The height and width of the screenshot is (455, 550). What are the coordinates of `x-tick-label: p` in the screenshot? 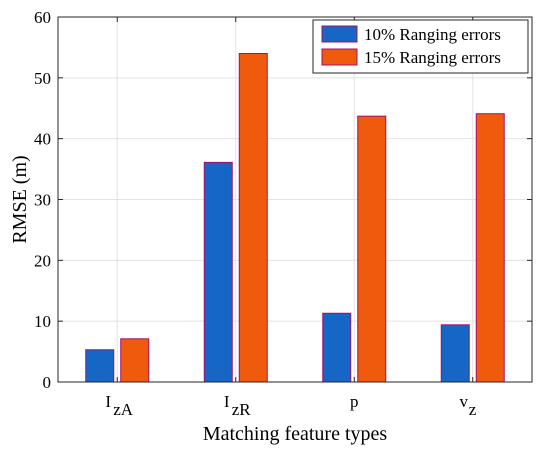 It's located at (354, 401).